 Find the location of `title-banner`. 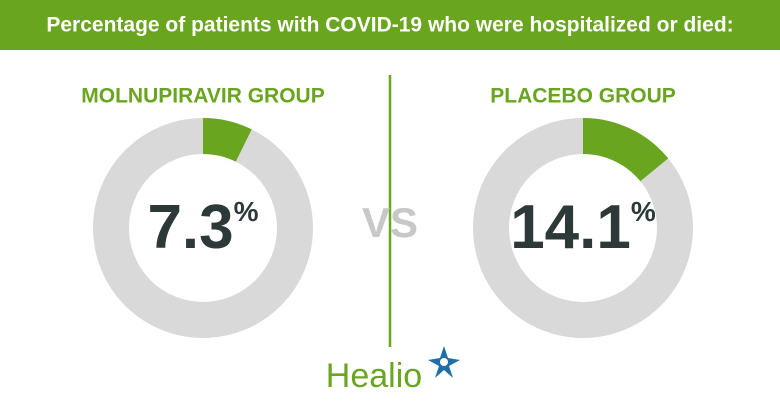

title-banner is located at coordinates (390, 25).